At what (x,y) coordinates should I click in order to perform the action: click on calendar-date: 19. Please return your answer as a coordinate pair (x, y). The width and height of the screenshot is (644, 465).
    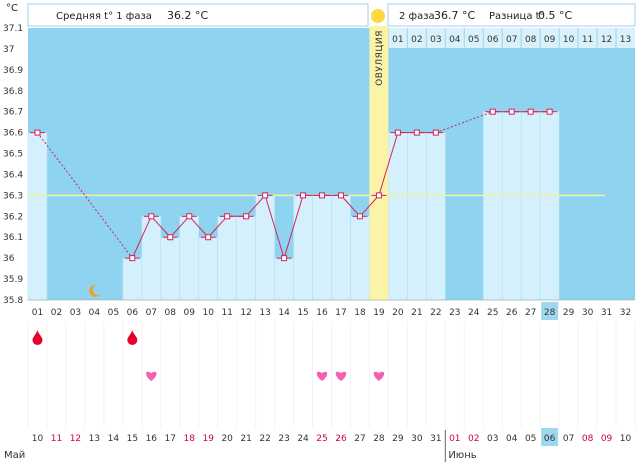
    Looking at the image, I should click on (208, 439).